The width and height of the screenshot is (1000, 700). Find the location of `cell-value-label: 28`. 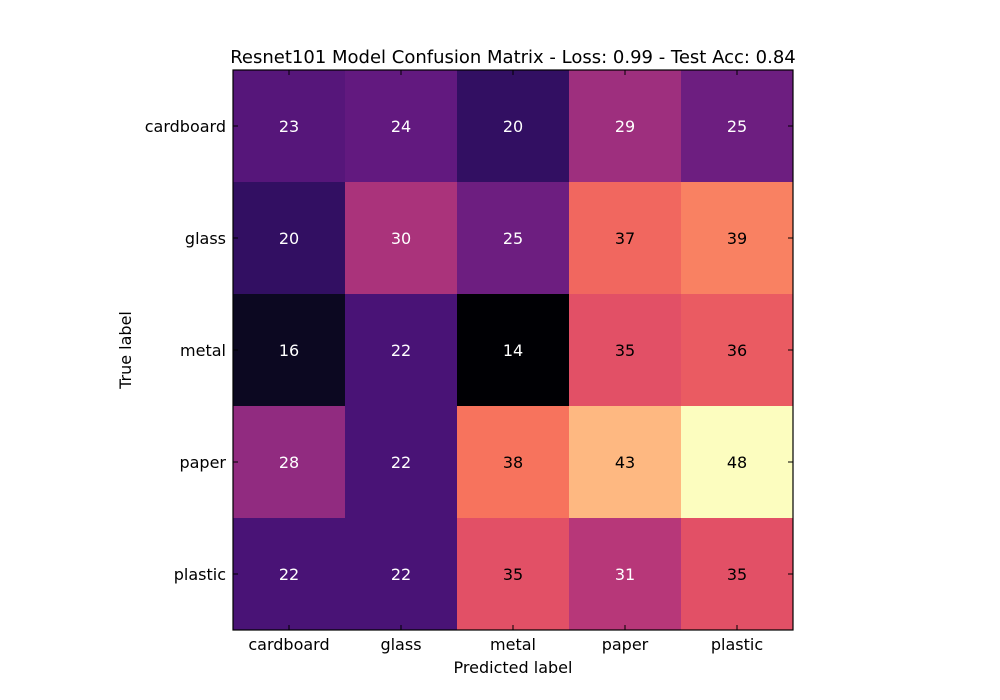

cell-value-label: 28 is located at coordinates (289, 462).